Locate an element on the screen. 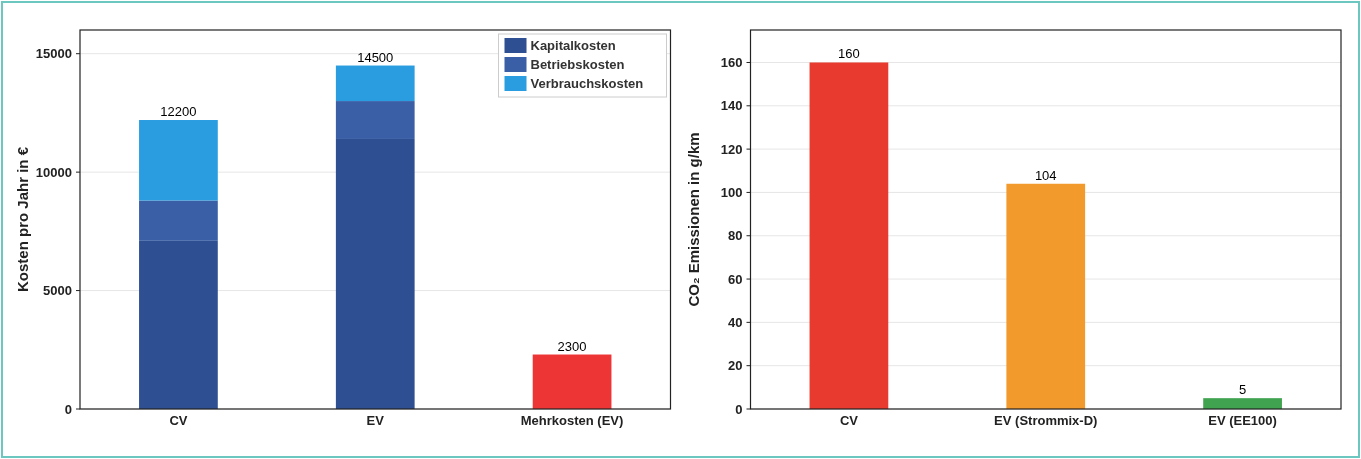  data-label: 5 is located at coordinates (1242, 390).